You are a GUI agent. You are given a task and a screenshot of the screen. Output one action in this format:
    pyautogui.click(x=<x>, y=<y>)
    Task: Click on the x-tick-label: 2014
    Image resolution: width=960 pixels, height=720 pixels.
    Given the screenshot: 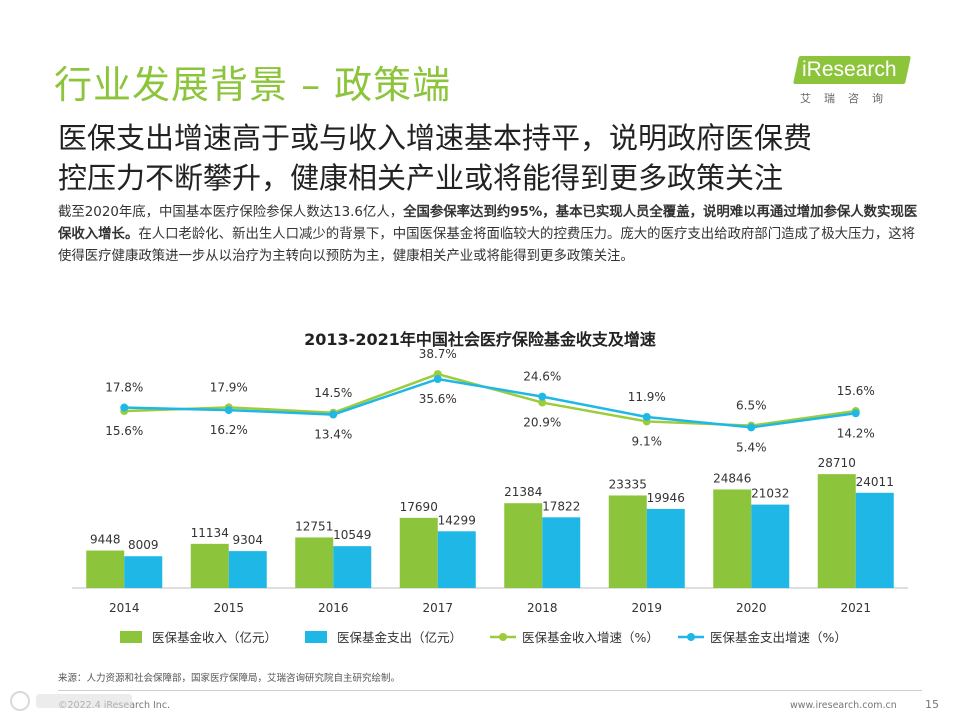 What is the action you would take?
    pyautogui.click(x=124, y=608)
    